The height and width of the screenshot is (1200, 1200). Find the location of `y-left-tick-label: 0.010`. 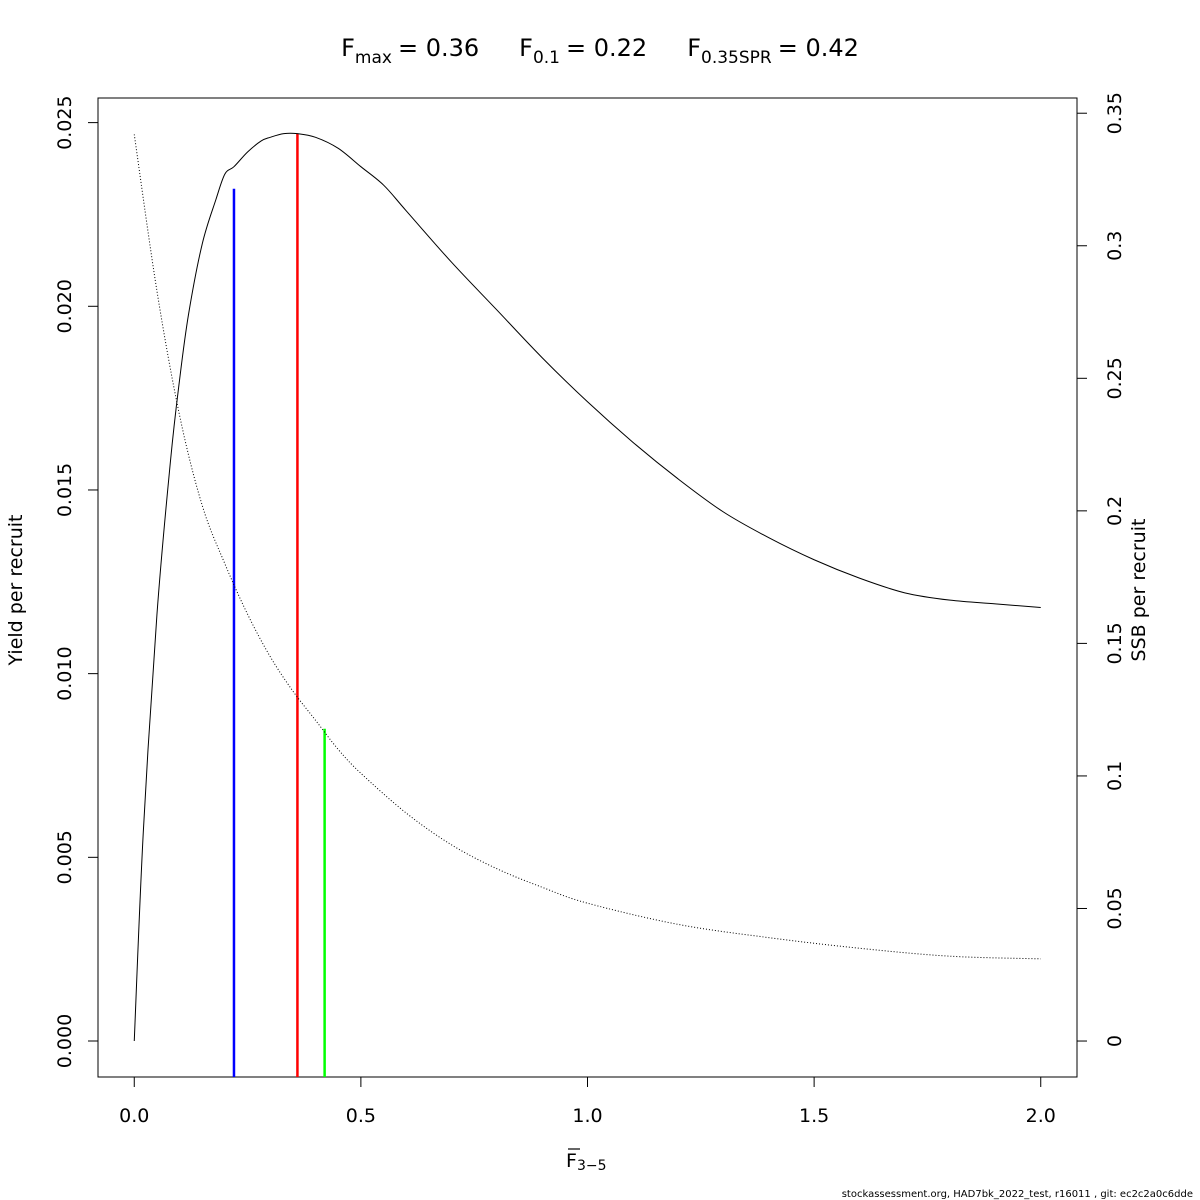

y-left-tick-label: 0.010 is located at coordinates (65, 673).